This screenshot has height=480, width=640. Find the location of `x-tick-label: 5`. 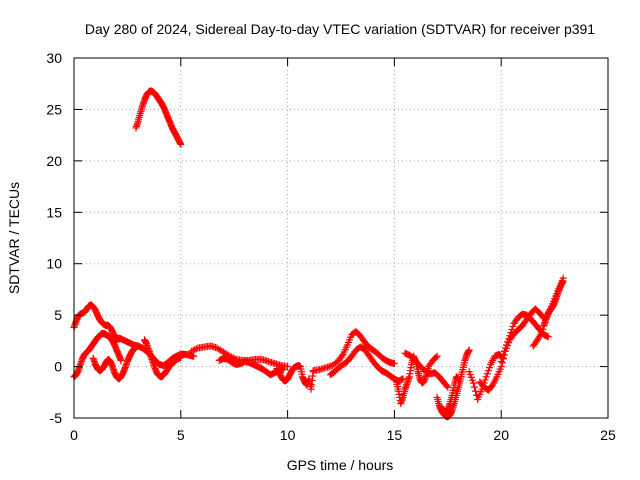

x-tick-label: 5 is located at coordinates (181, 435).